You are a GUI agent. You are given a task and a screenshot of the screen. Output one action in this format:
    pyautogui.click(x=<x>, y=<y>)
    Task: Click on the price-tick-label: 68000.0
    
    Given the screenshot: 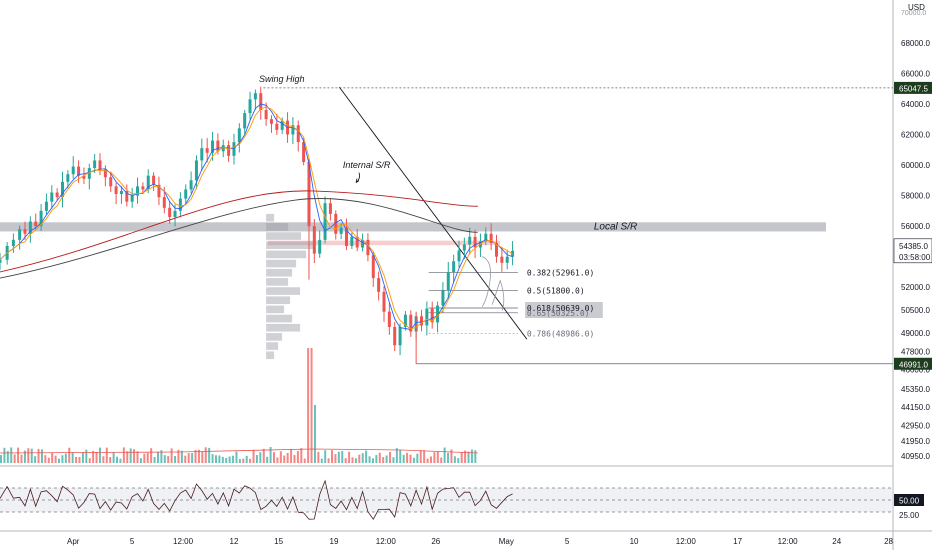 What is the action you would take?
    pyautogui.click(x=915, y=43)
    